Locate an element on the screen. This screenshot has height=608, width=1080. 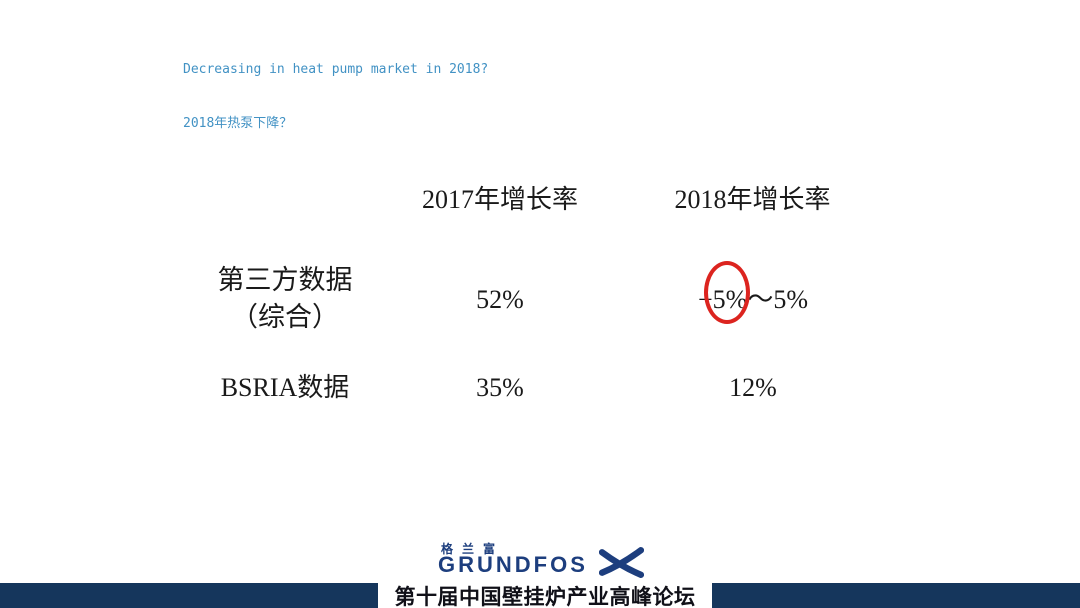
value-third-party-2018: −5%～5% is located at coordinates (753, 300).